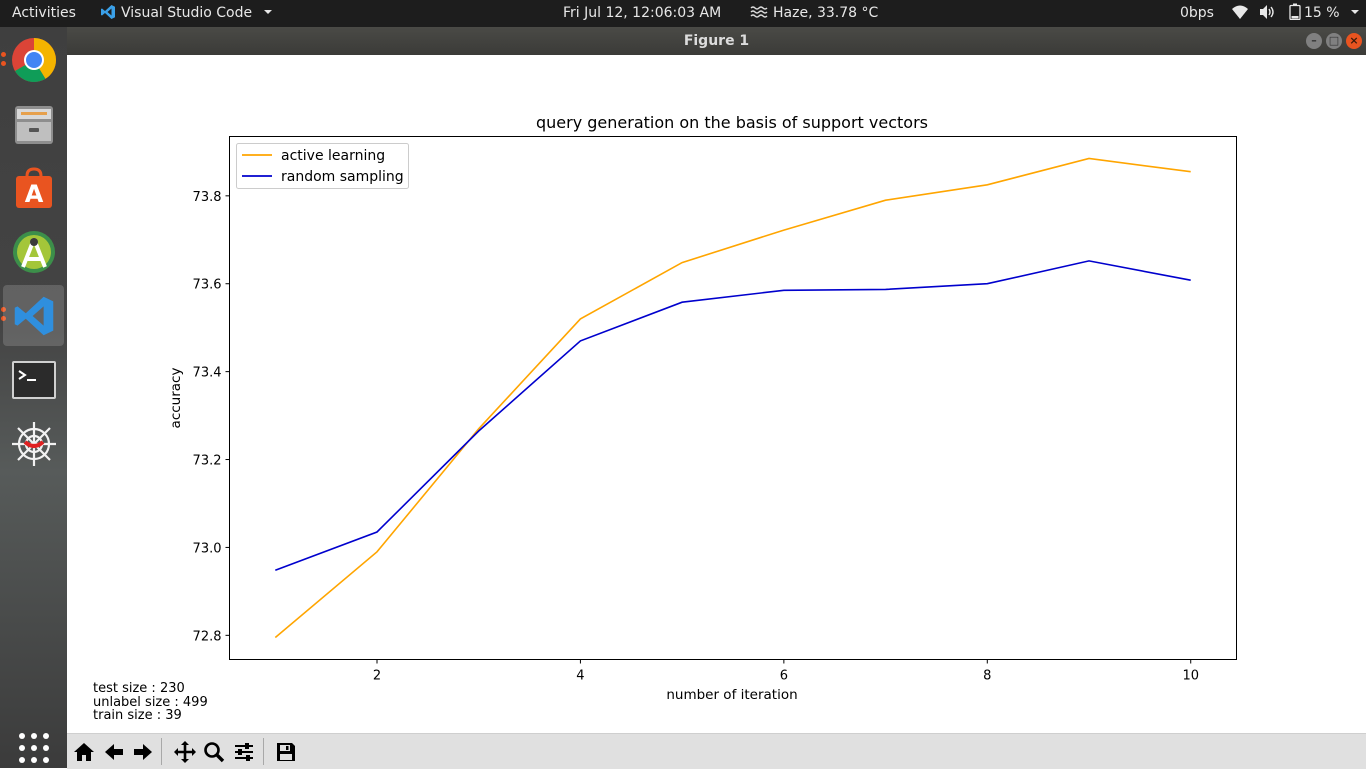 The height and width of the screenshot is (778, 1366). What do you see at coordinates (142, 751) in the screenshot?
I see `forward-arrow-icon` at bounding box center [142, 751].